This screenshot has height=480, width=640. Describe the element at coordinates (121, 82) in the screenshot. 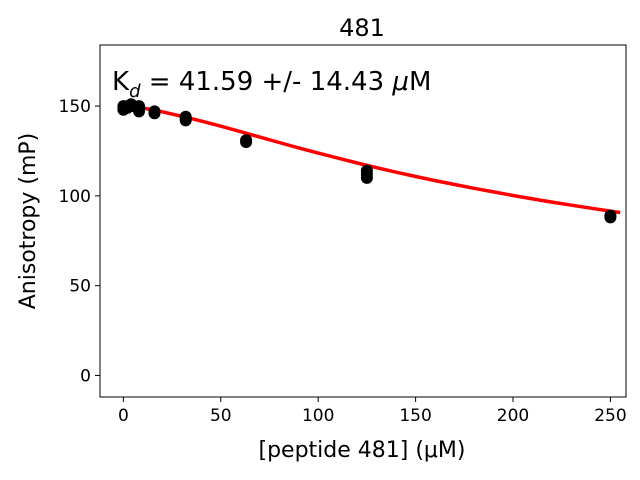

I see `kd-prefix: K` at that location.